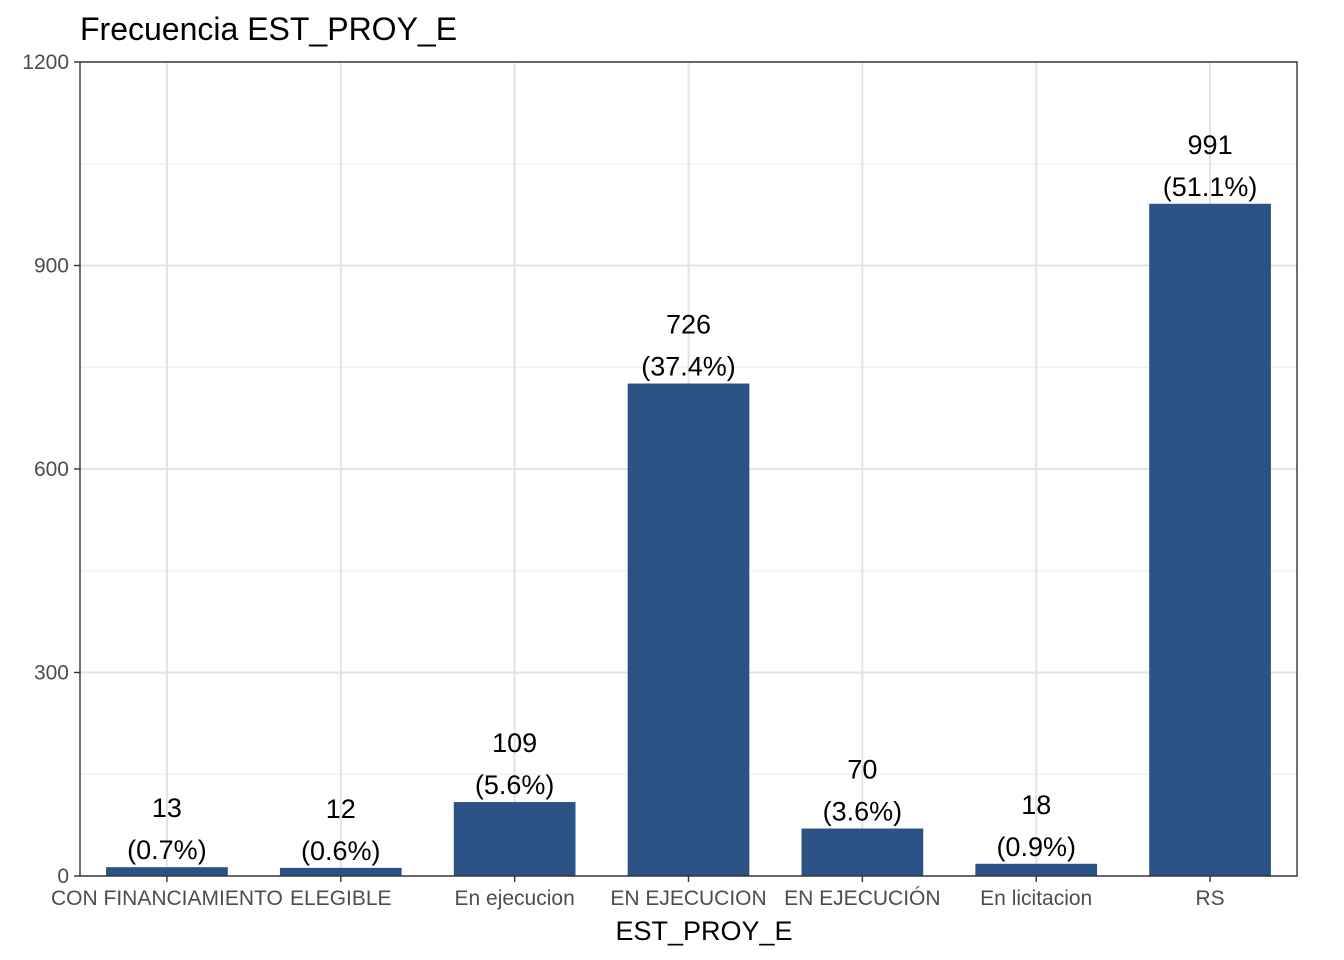 Image resolution: width=1344 pixels, height=960 pixels. I want to click on x-tick-label: En ejecucion, so click(515, 898).